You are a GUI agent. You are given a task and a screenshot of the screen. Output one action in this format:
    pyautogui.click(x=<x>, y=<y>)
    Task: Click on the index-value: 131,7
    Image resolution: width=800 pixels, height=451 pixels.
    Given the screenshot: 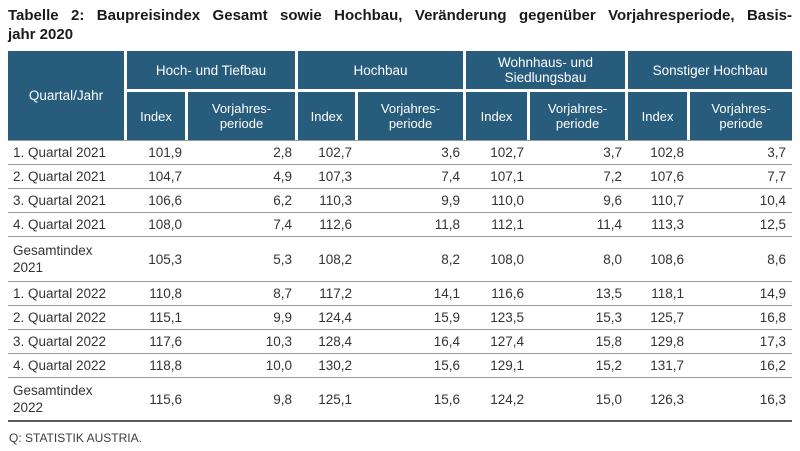 What is the action you would take?
    pyautogui.click(x=659, y=365)
    